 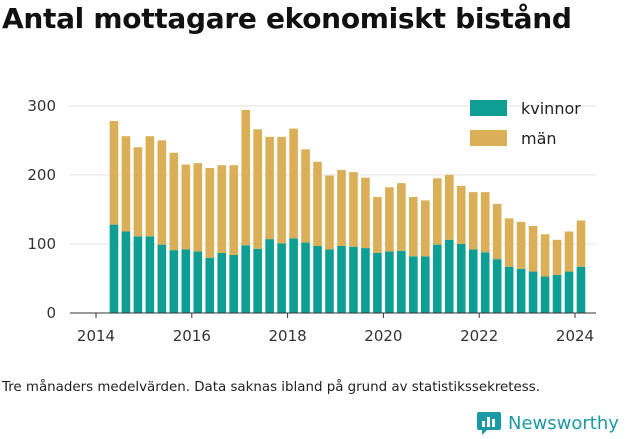 What do you see at coordinates (525, 123) in the screenshot?
I see `legend: kvinnor män` at bounding box center [525, 123].